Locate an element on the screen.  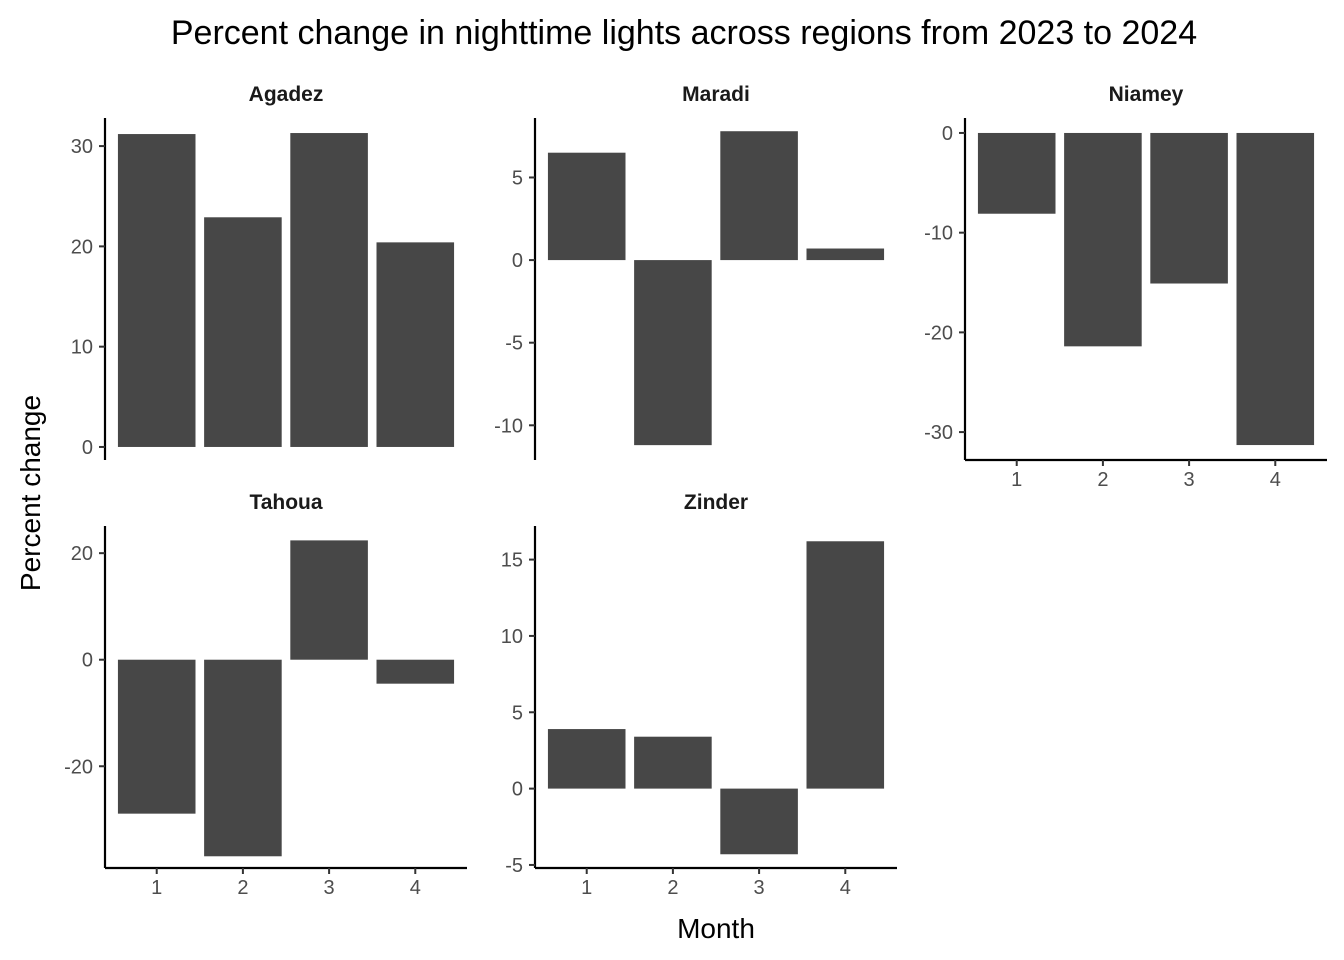
y-axis-label: Percent change is located at coordinates (30, 493).